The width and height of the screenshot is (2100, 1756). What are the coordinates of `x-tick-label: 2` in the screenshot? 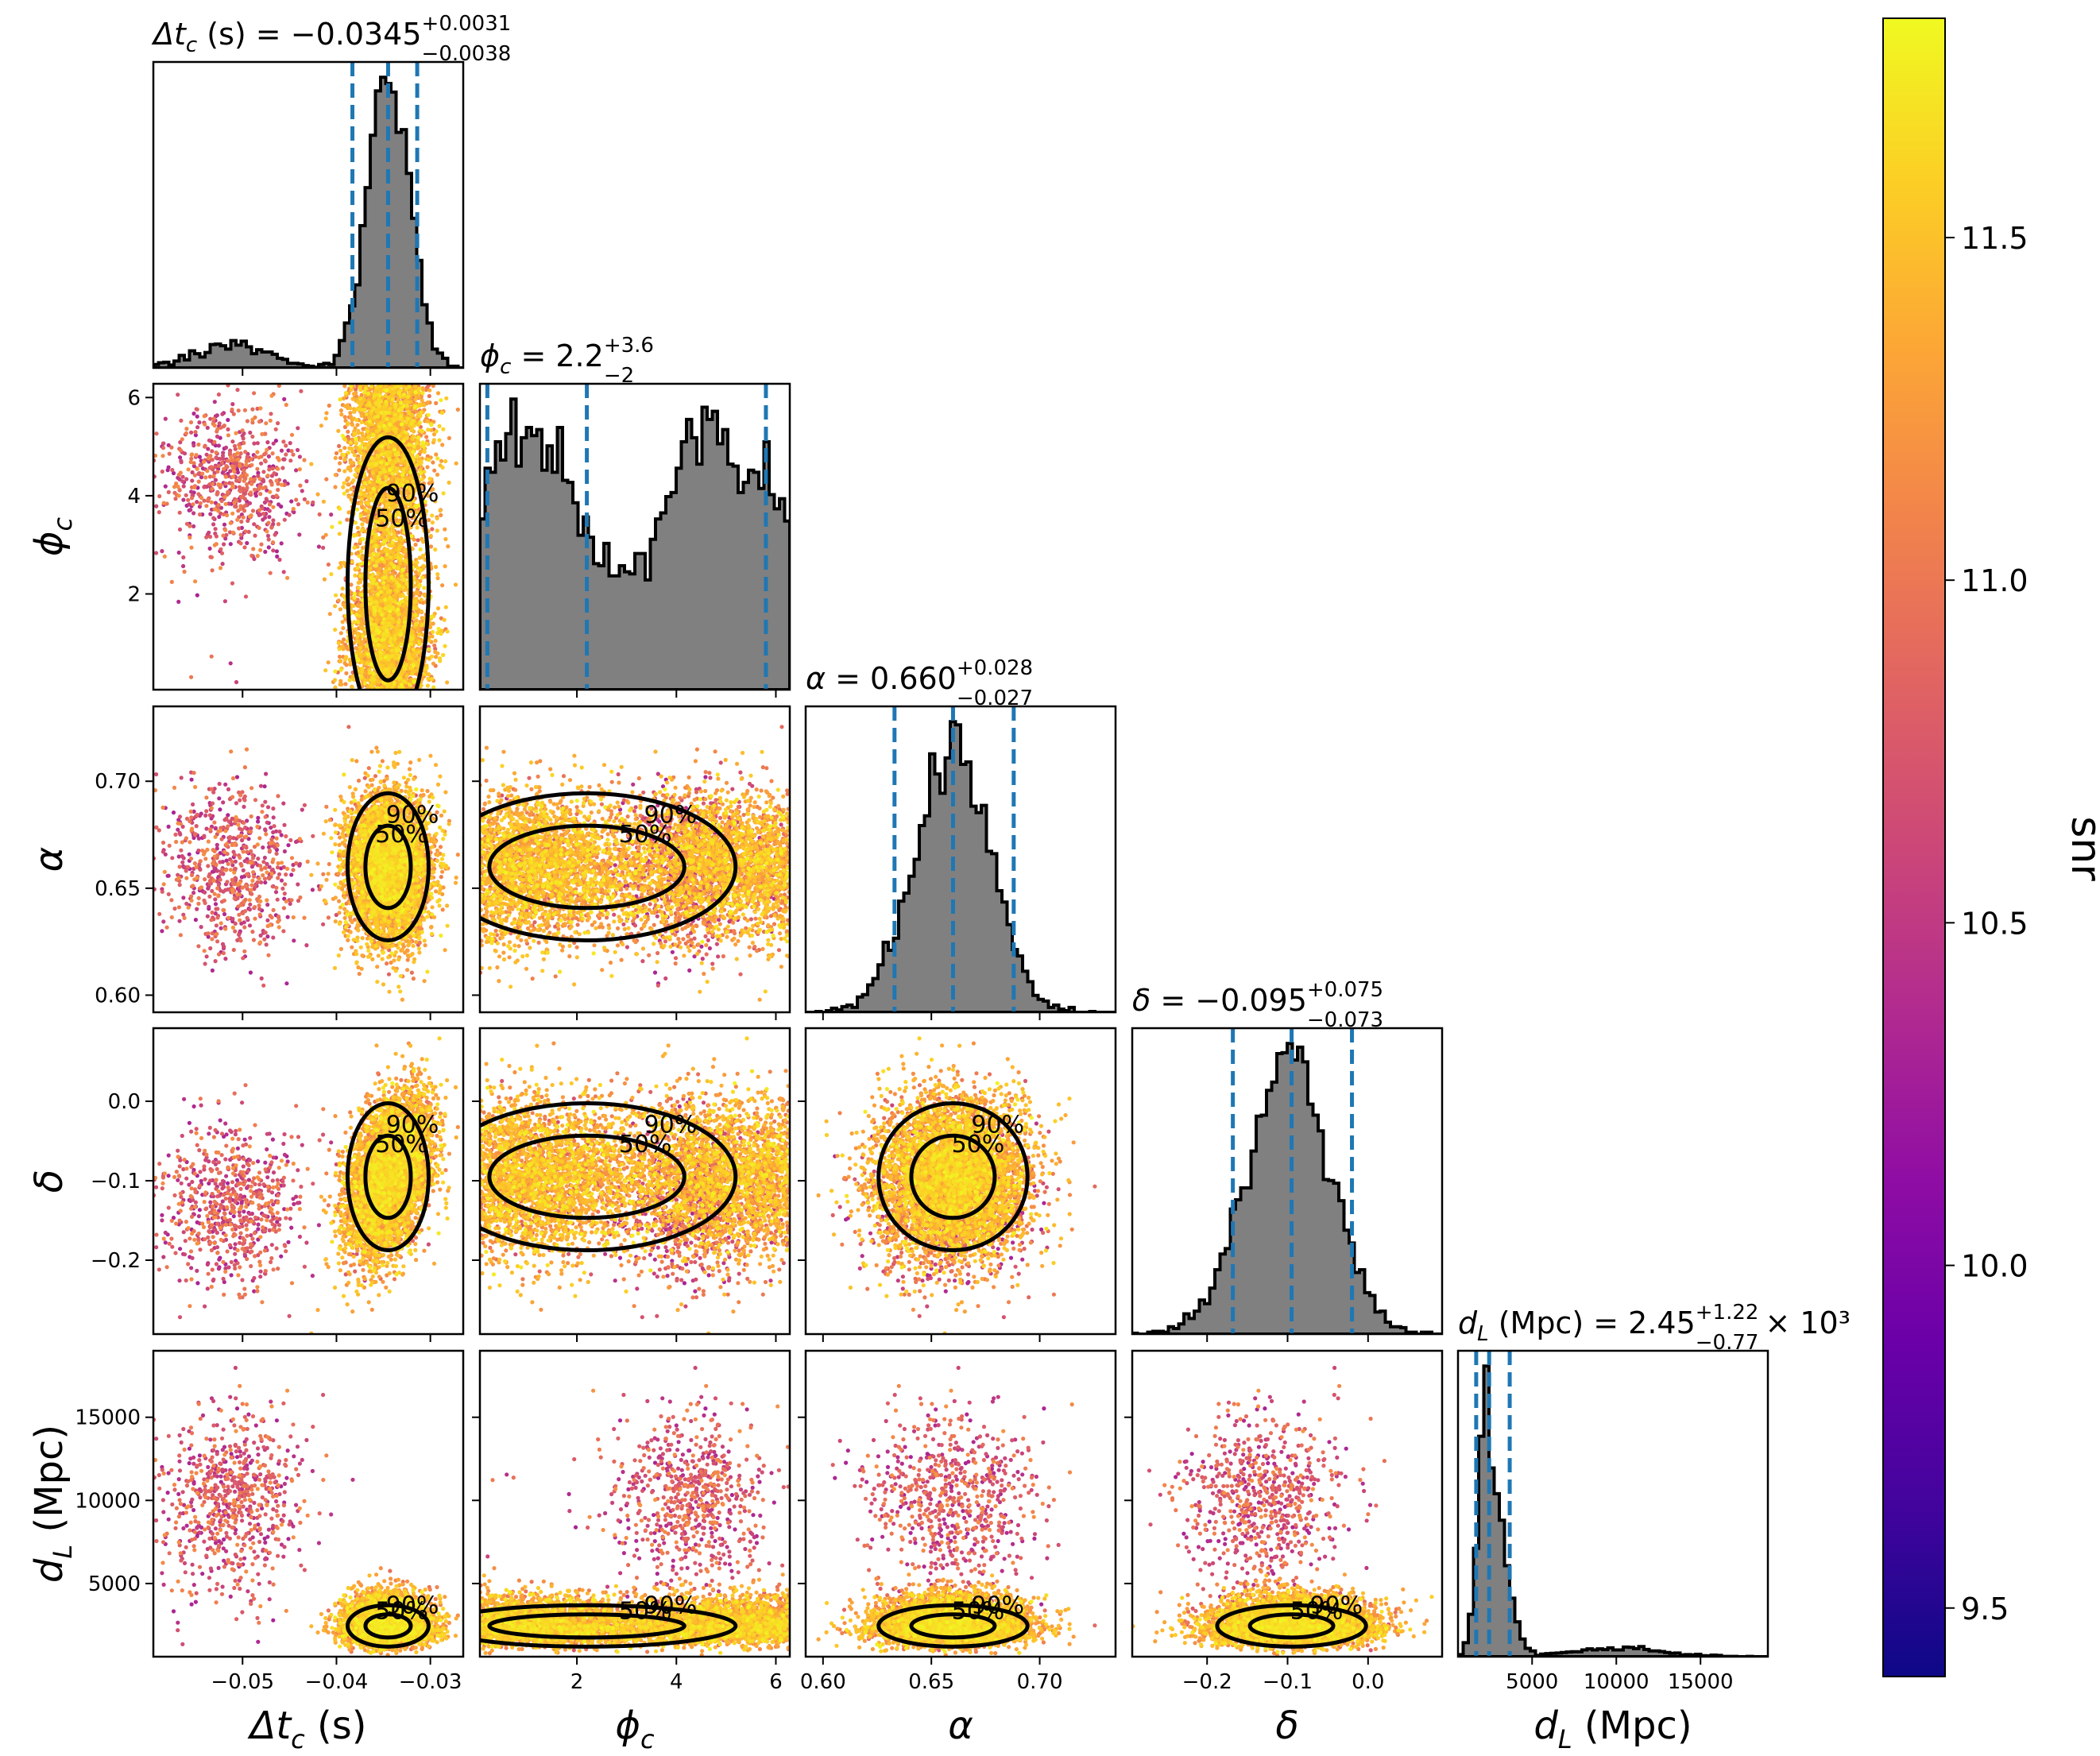 It's located at (577, 1682).